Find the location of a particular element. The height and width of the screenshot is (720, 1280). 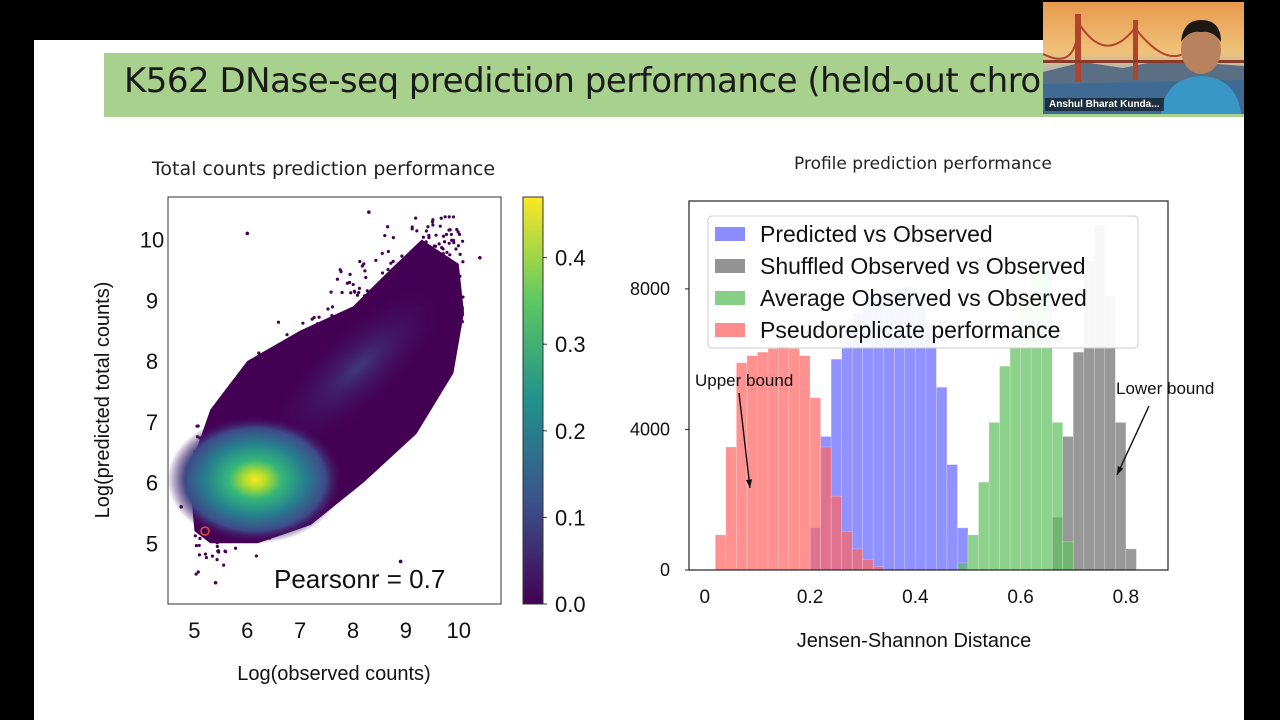

legend-label: Pseudoreplicate performance is located at coordinates (910, 330).